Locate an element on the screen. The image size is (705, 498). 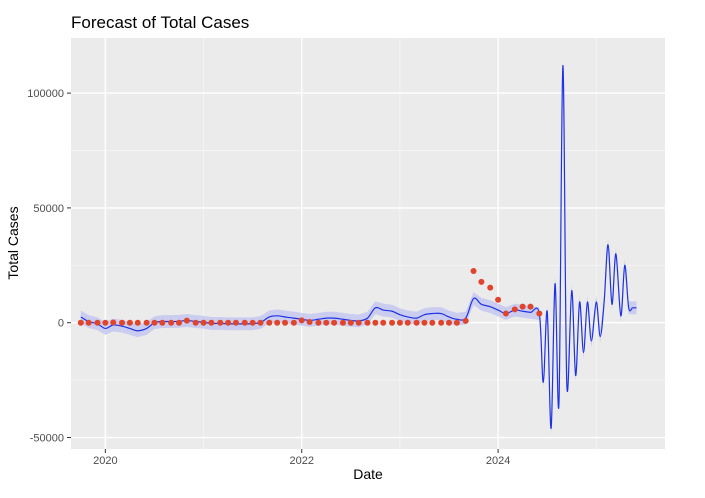
y-tick-label: 100000 is located at coordinates (45, 94).